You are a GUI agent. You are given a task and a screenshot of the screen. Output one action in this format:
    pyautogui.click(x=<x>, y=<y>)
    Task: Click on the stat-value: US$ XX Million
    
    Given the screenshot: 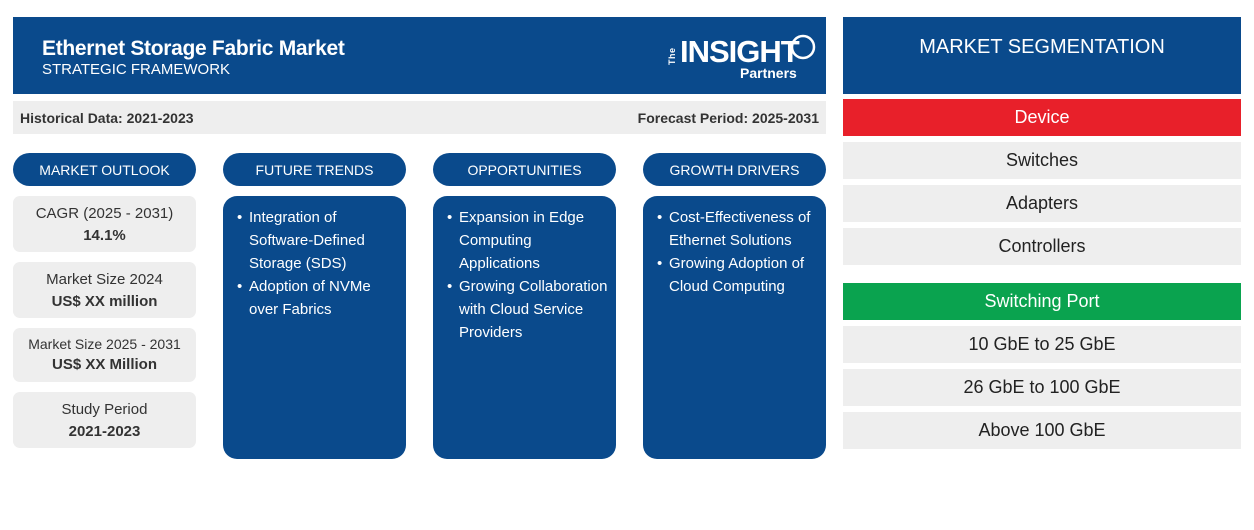 What is the action you would take?
    pyautogui.click(x=104, y=364)
    